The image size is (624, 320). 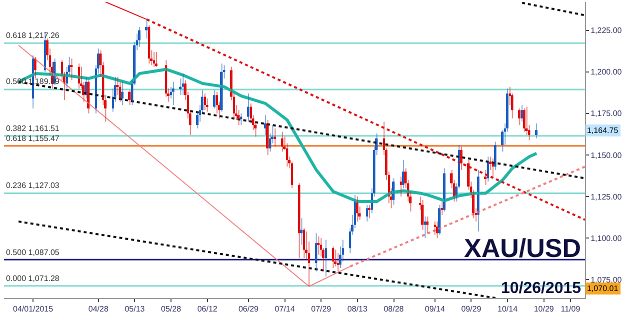 I want to click on y-tick-label: 1,175.00, so click(x=606, y=113).